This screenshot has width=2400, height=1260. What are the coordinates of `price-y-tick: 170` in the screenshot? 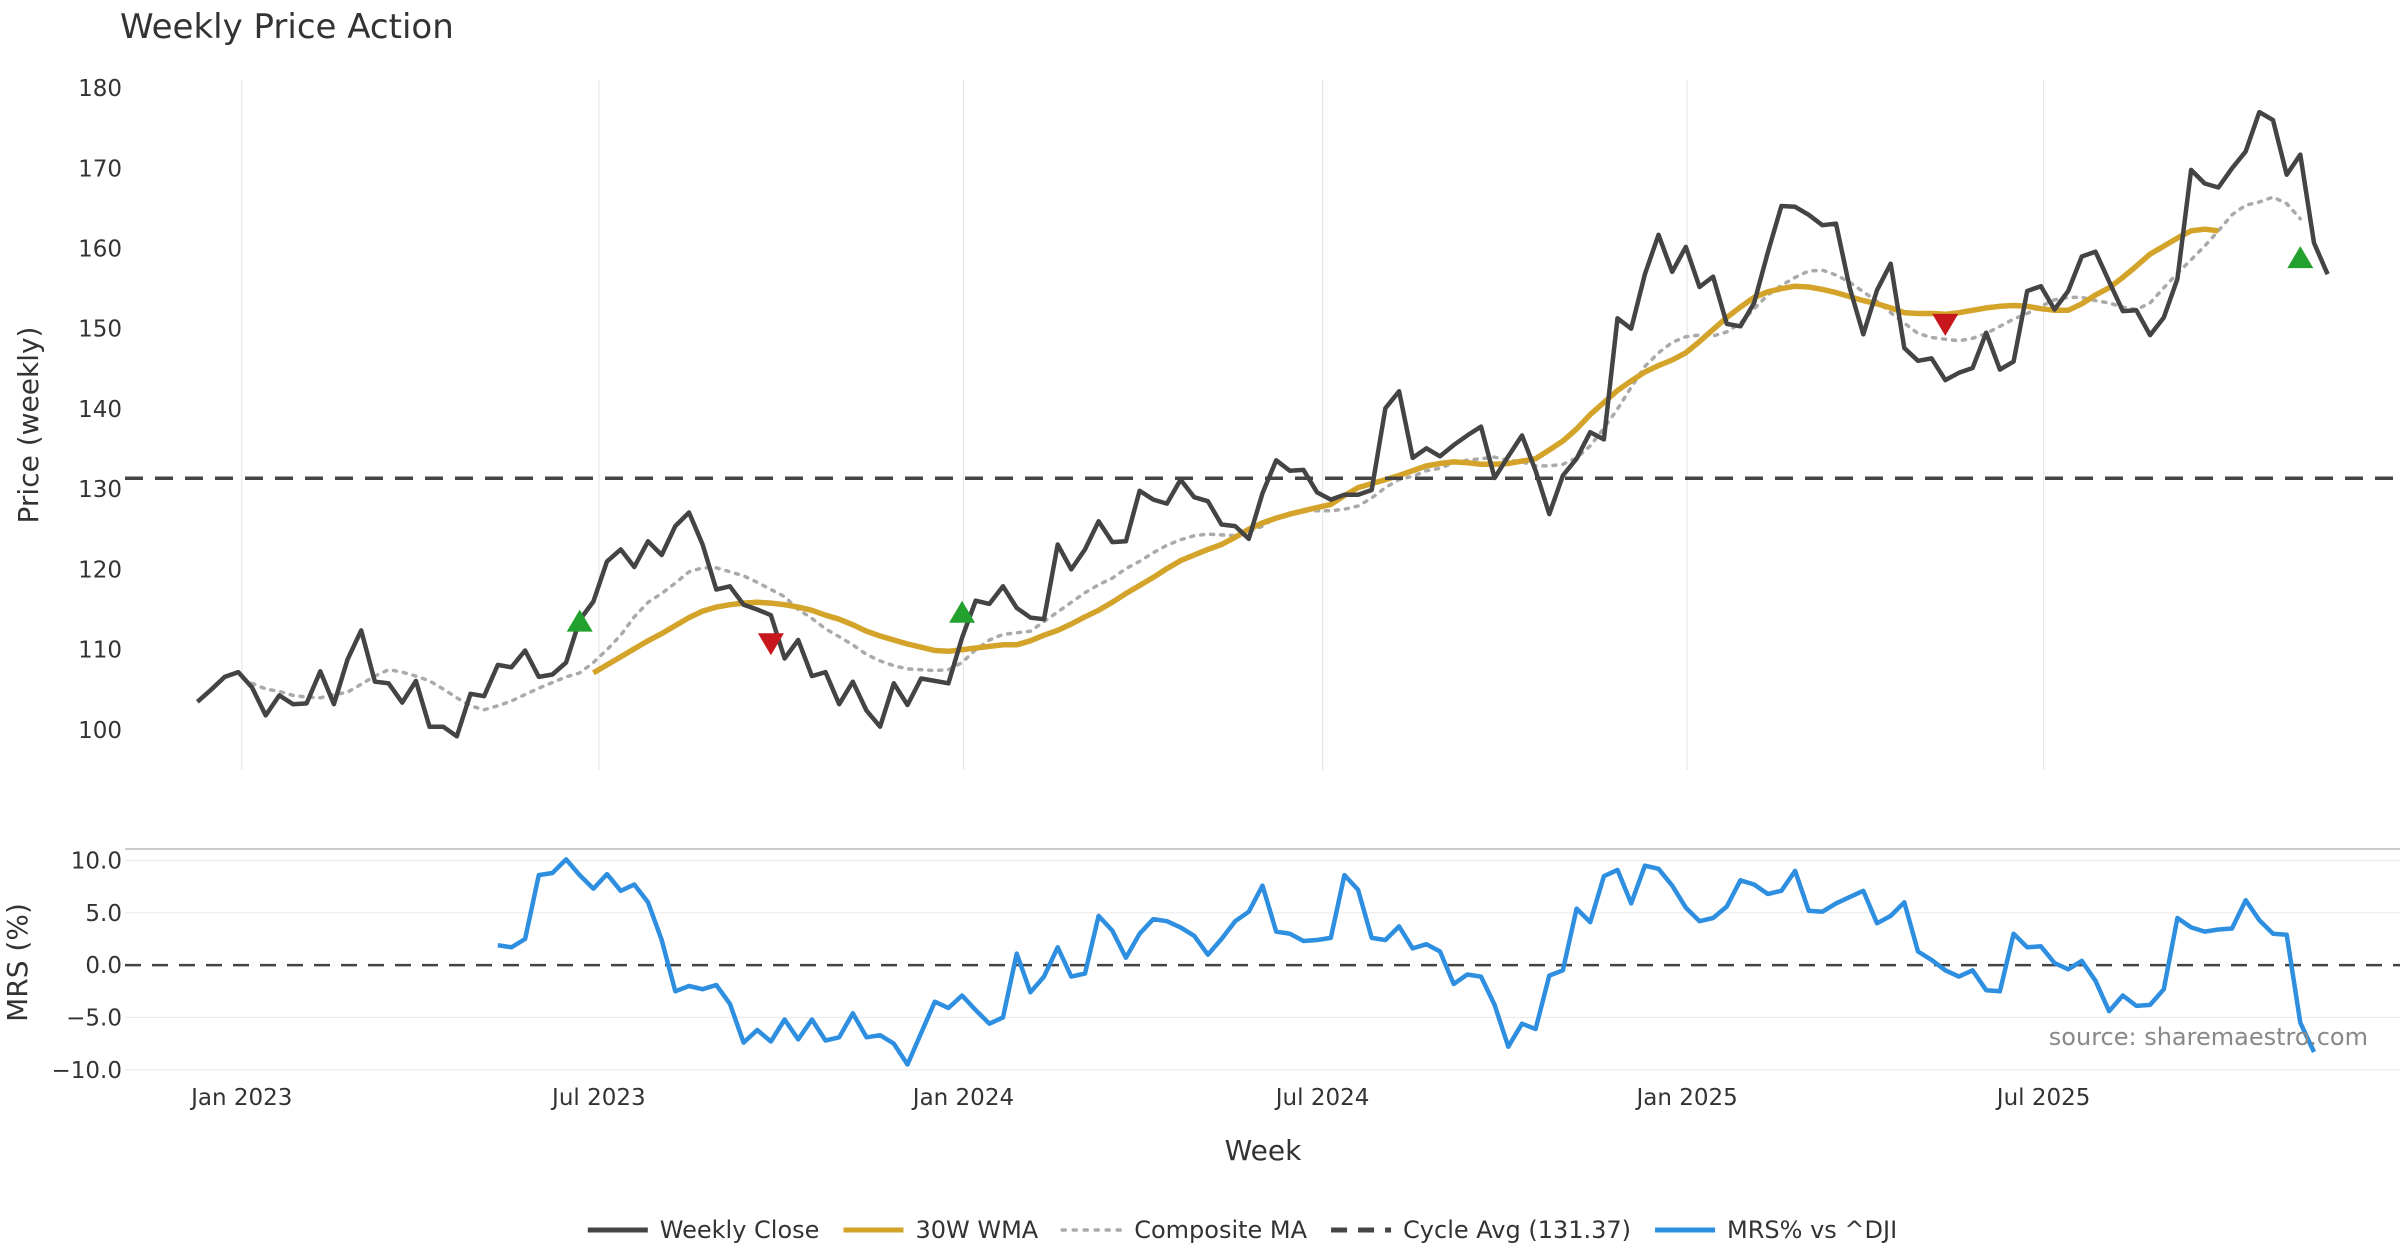 It's located at (100, 169).